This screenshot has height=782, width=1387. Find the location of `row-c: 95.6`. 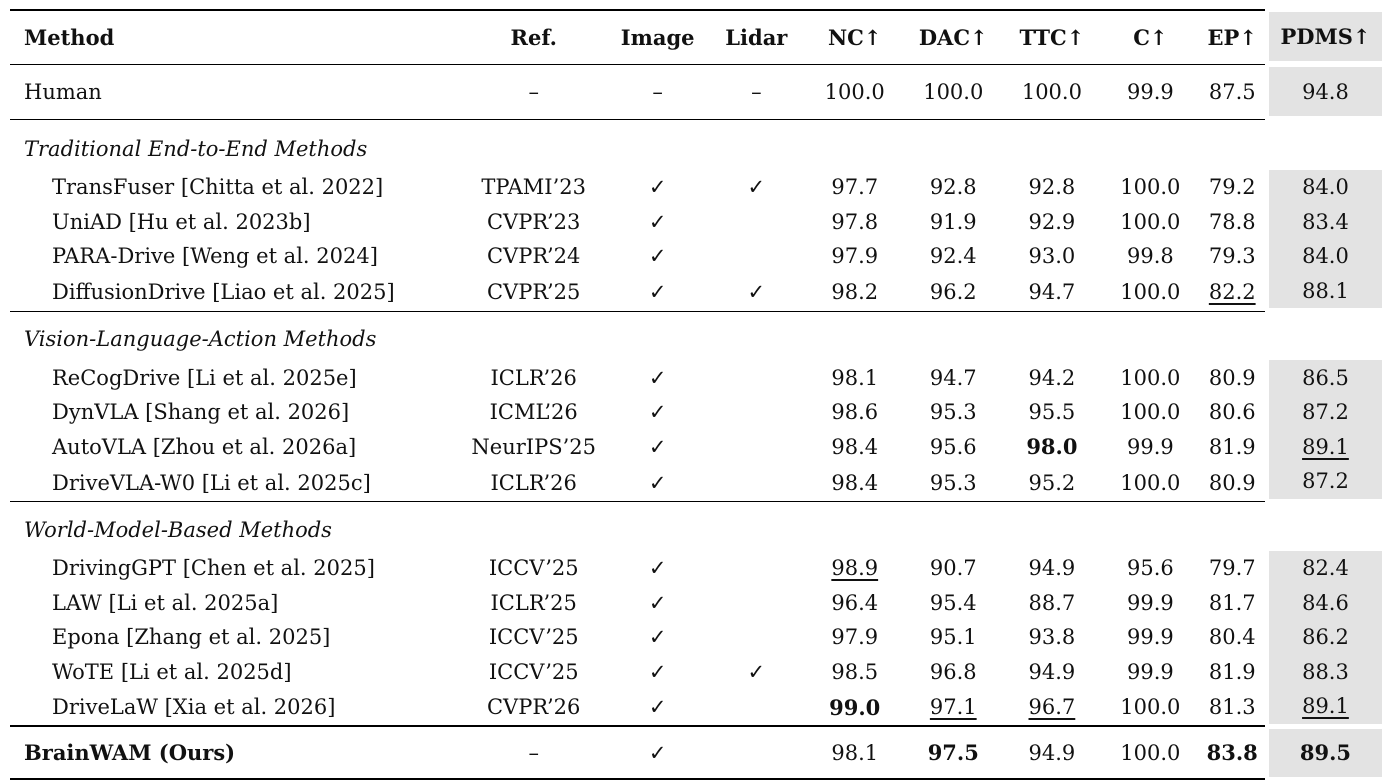

row-c: 95.6 is located at coordinates (1150, 568).